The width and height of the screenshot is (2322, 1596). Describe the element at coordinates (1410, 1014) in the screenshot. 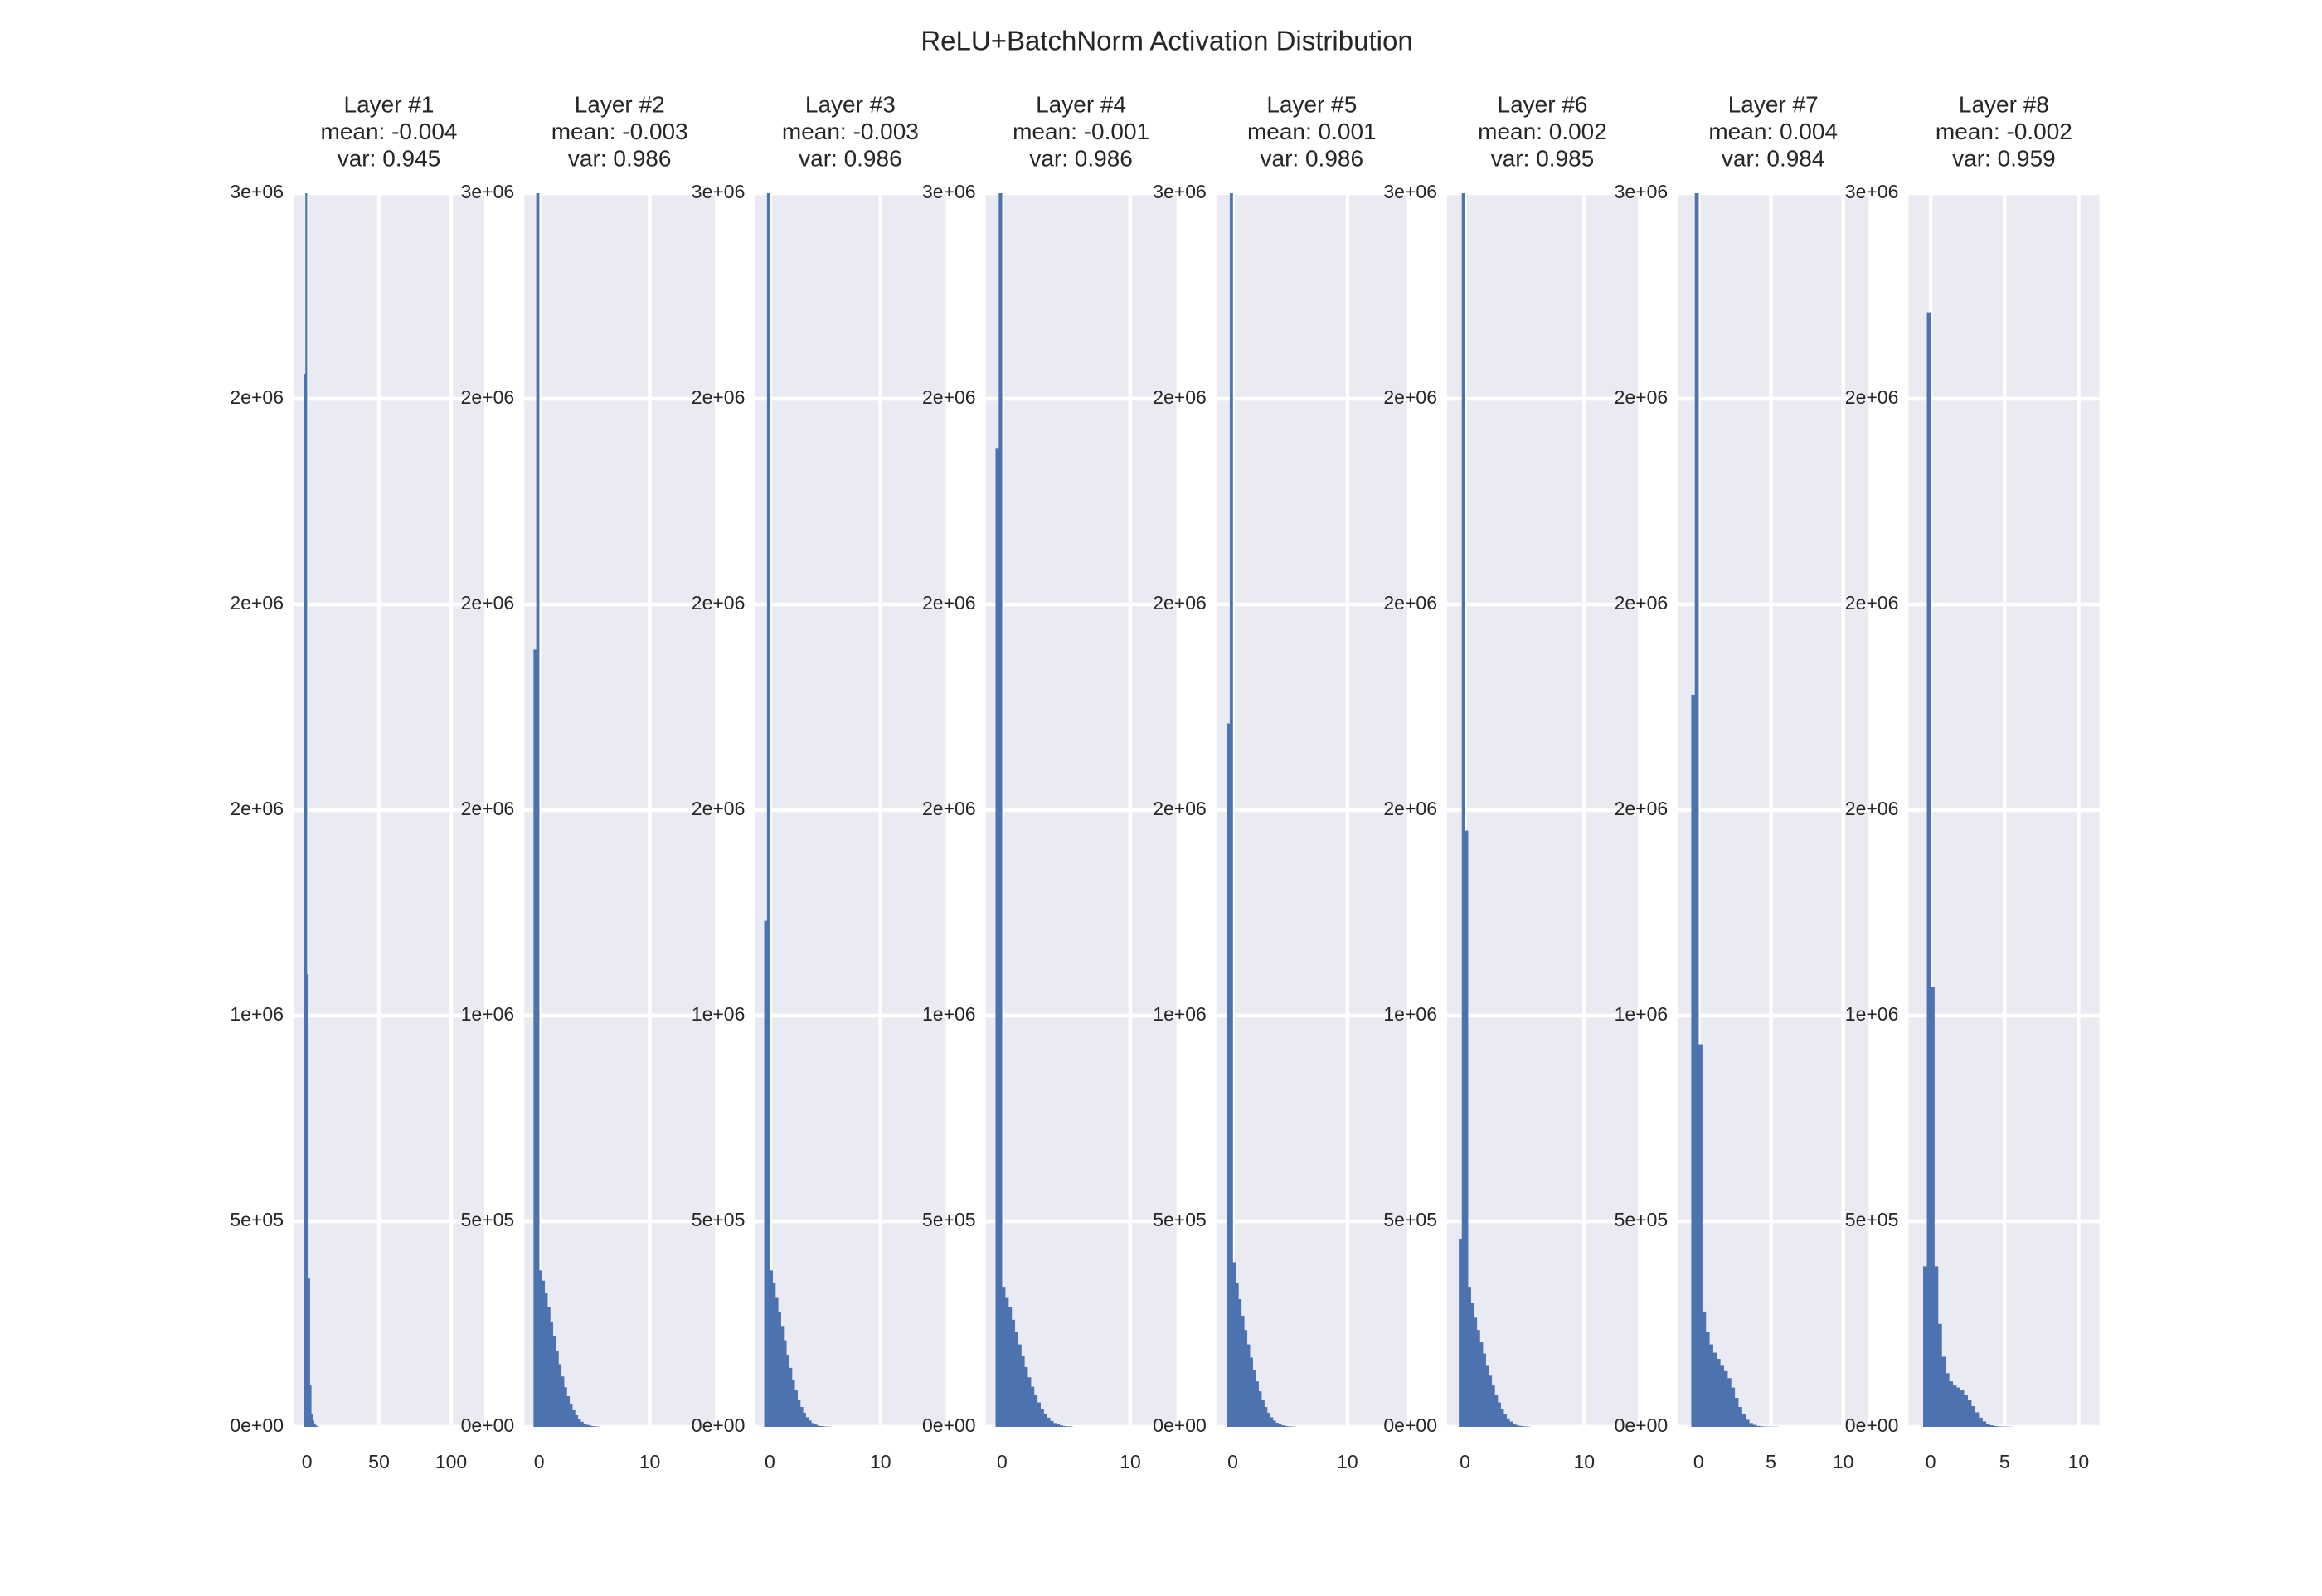

I see `y-tick-label: 1e+06` at that location.